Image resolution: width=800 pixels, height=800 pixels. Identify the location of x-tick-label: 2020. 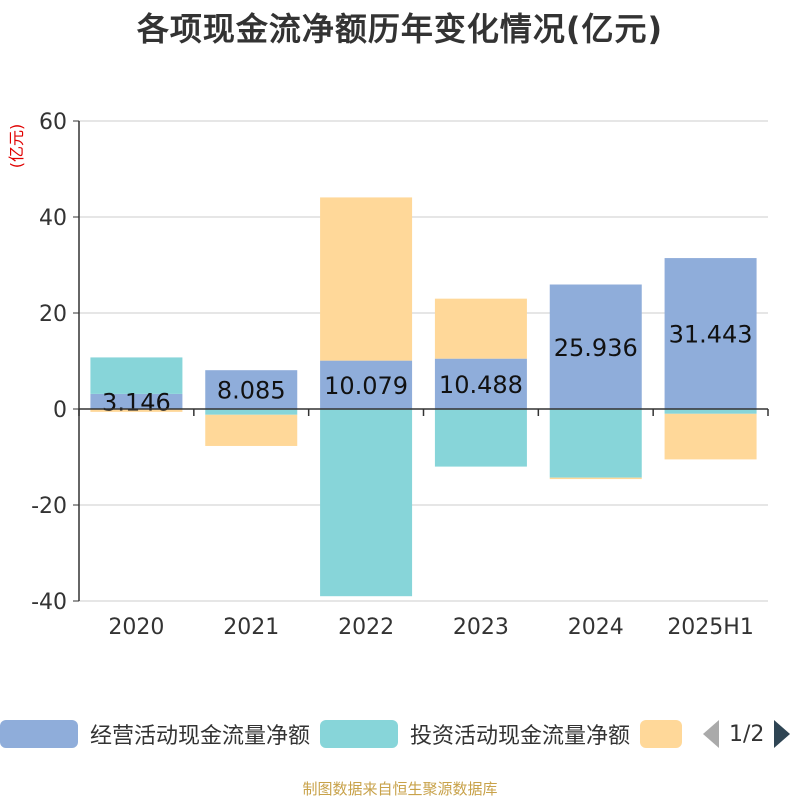
(136, 627).